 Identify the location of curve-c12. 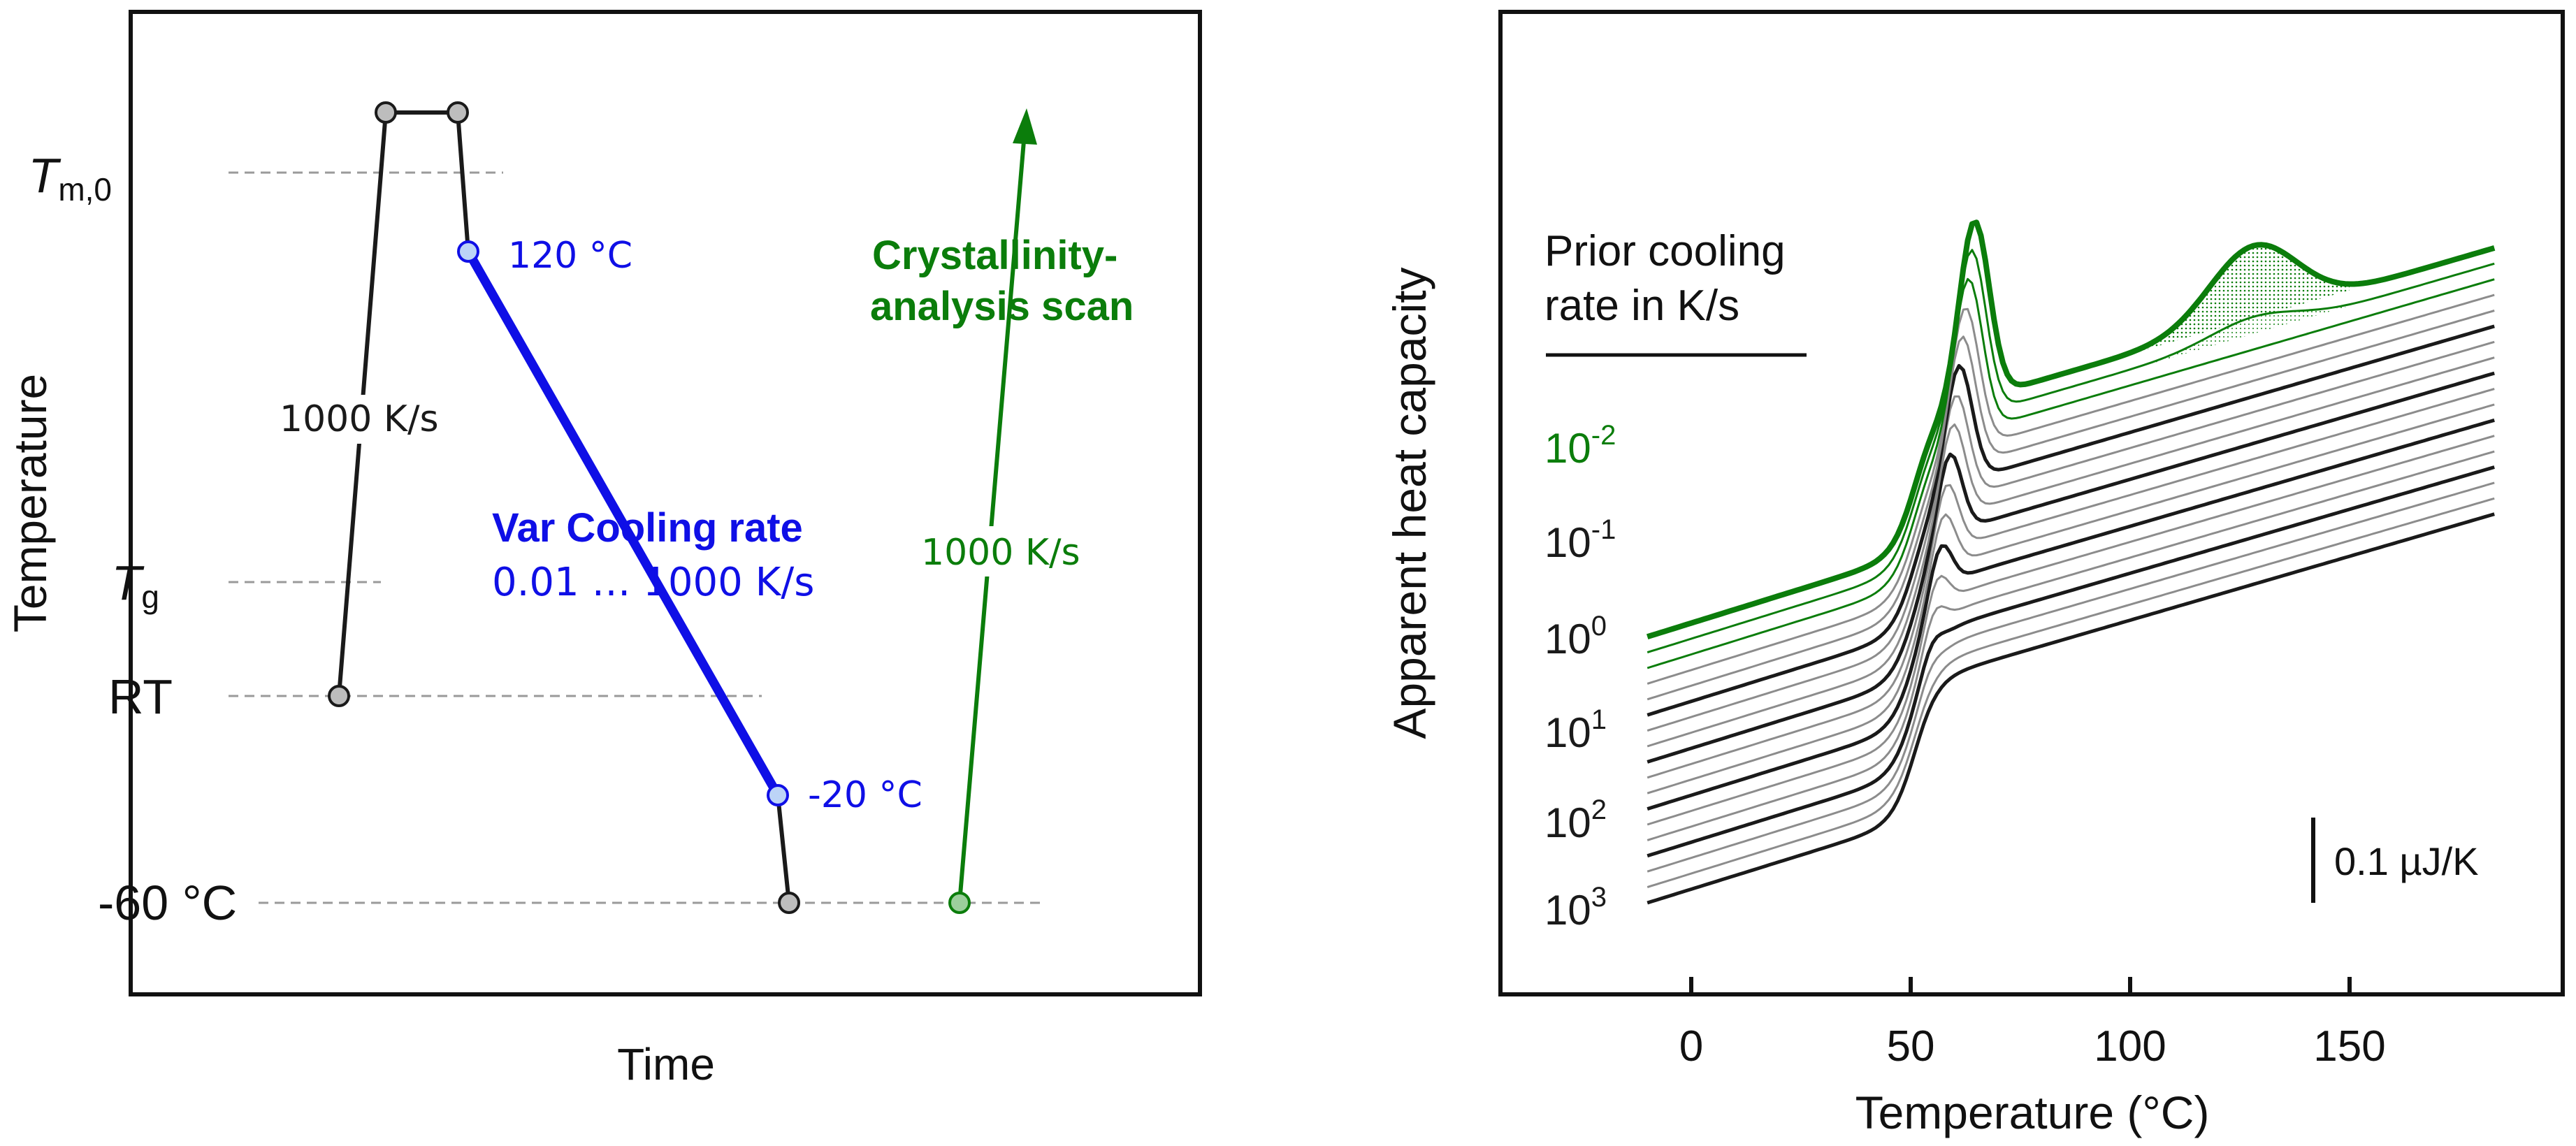
(2071, 536).